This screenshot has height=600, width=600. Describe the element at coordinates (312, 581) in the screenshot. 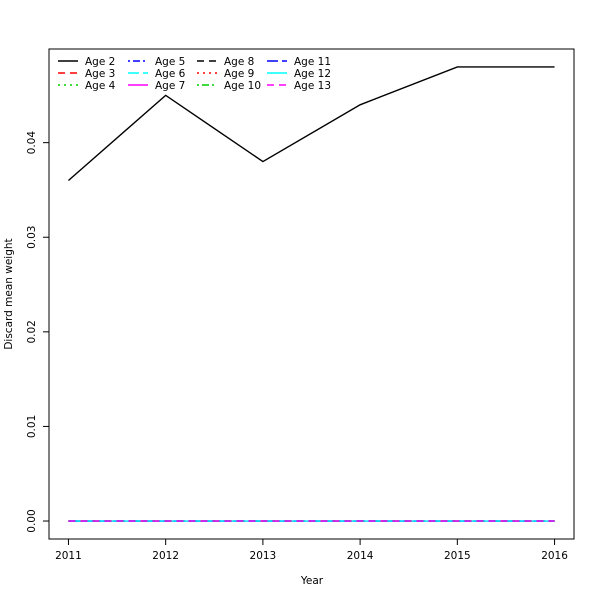

I see `x-axis-label: Year` at that location.